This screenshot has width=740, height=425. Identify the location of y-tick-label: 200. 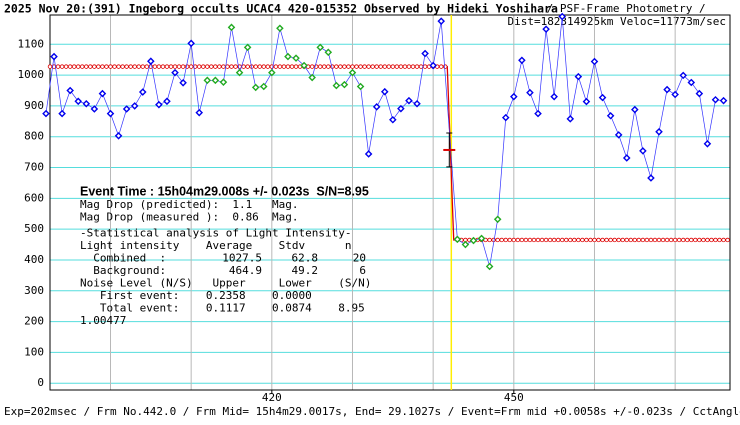
(34, 321).